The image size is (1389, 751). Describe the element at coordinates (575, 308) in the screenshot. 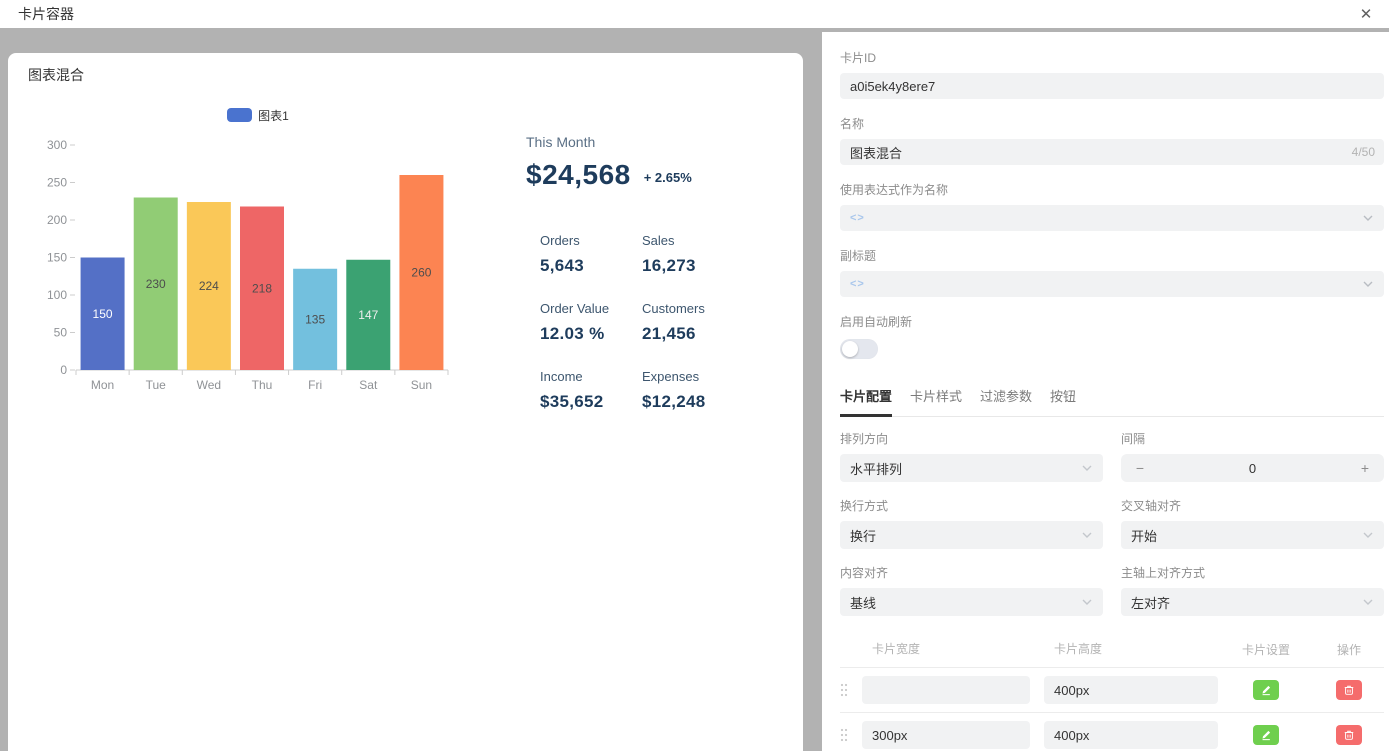

I see `stat-label: Order Value` at that location.